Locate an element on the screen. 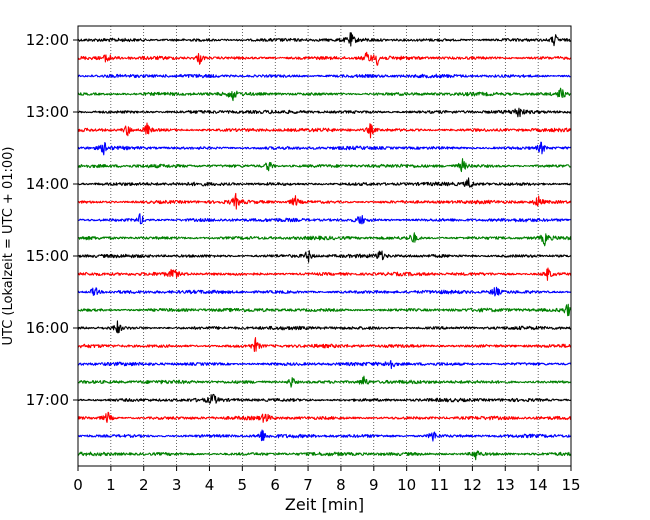 The image size is (650, 520). x-tick-label: 9 is located at coordinates (374, 485).